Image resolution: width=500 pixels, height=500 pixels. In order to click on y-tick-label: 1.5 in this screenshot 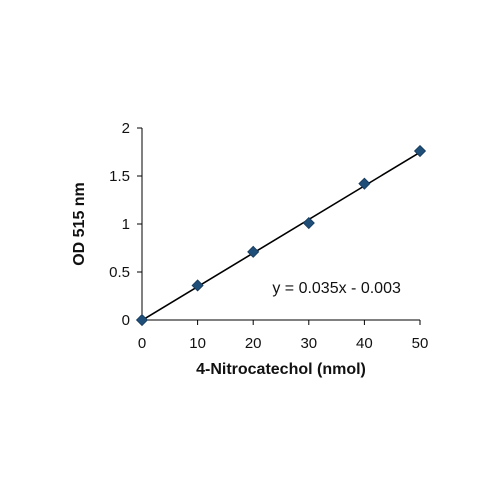, I will do `click(119, 176)`.